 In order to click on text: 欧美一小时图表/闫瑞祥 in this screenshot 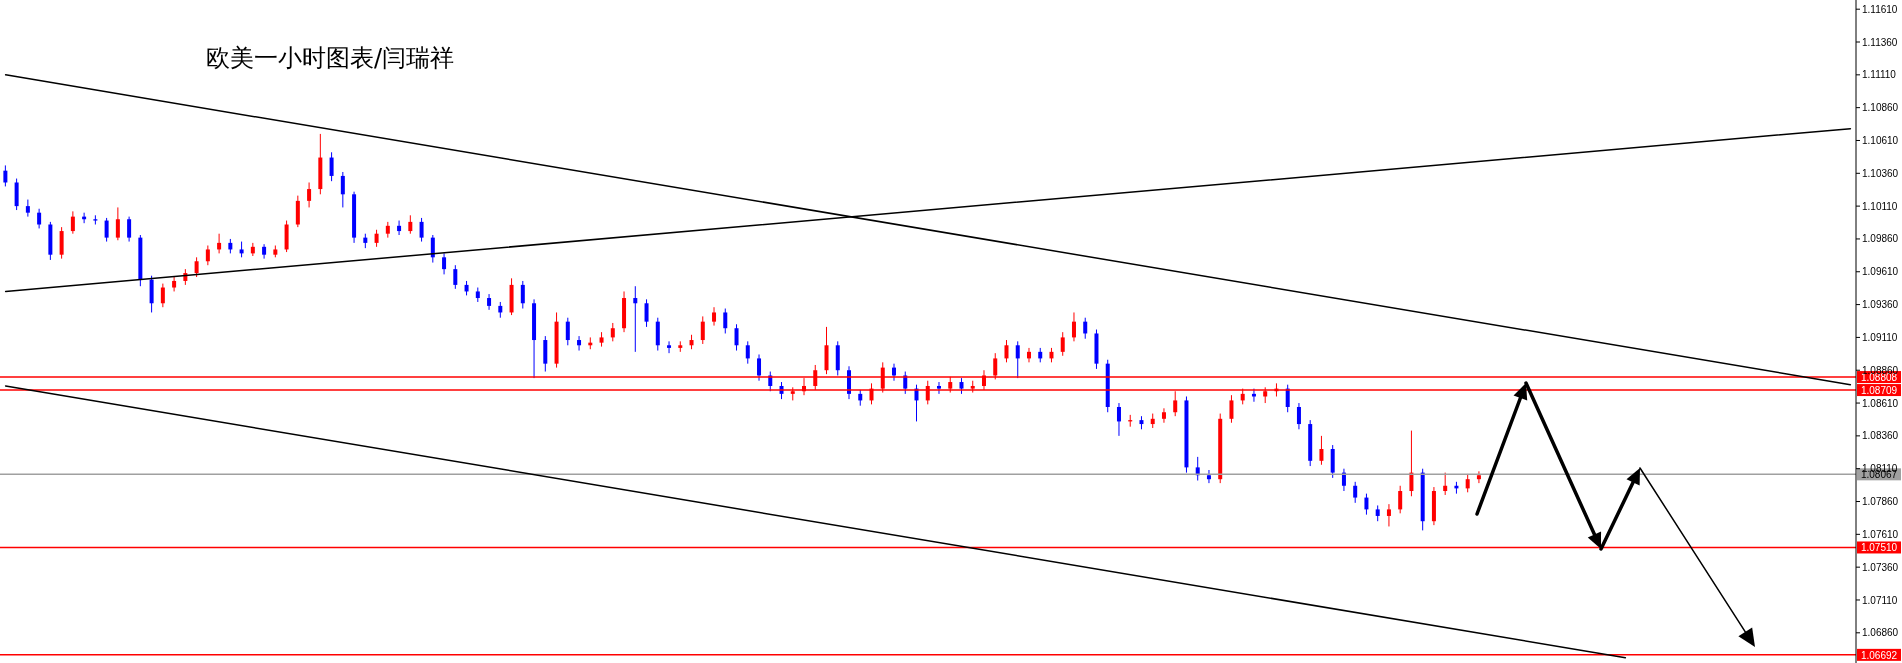, I will do `click(330, 58)`.